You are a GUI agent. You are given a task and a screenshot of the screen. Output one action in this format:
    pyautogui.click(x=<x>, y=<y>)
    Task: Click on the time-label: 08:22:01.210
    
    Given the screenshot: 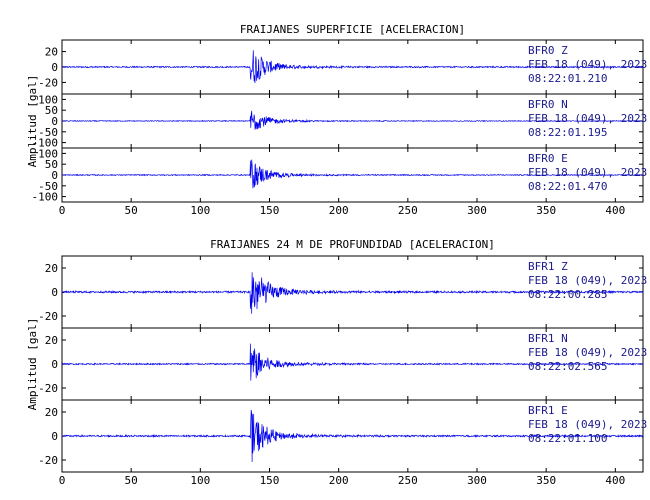 What is the action you would take?
    pyautogui.click(x=567, y=78)
    